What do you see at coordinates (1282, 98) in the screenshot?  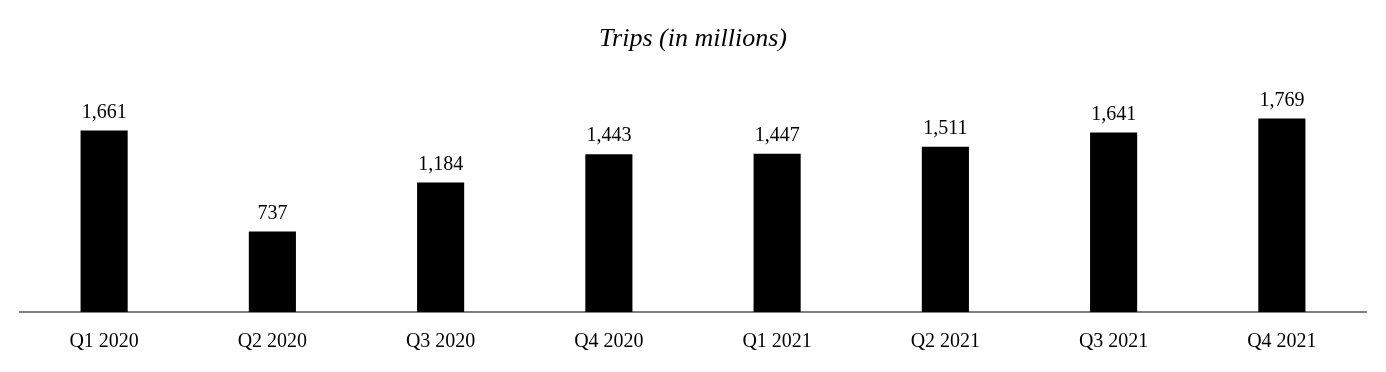 I see `data-label: 1,769` at bounding box center [1282, 98].